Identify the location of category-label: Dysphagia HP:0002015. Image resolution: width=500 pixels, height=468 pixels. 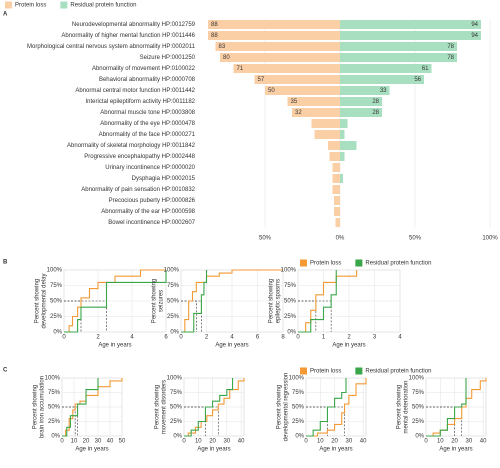
(164, 179).